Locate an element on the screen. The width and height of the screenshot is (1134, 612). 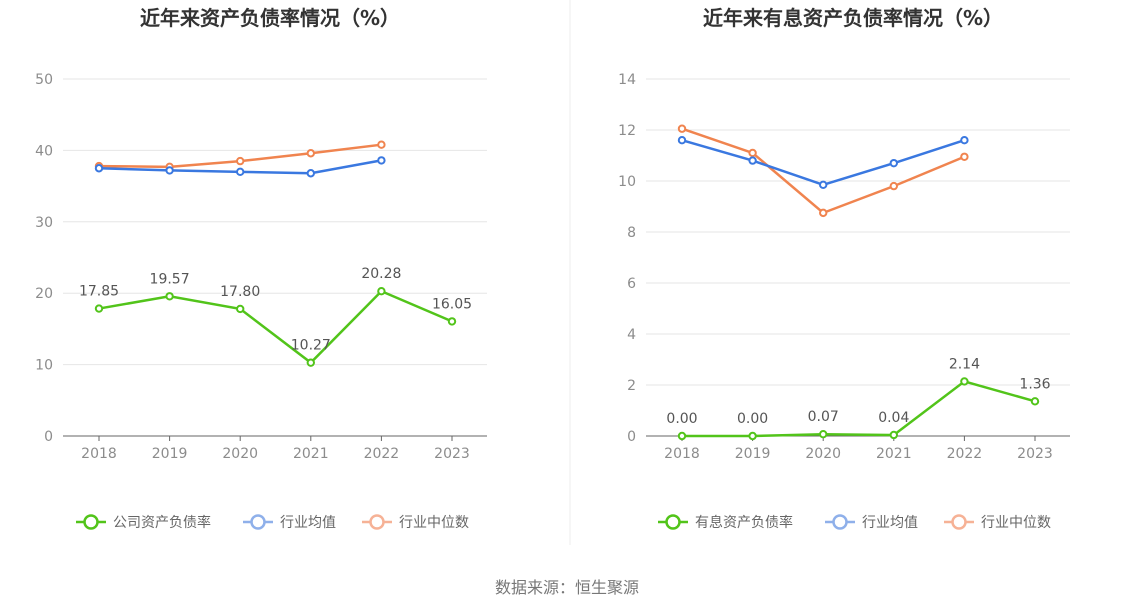
data-label: 16.05 is located at coordinates (452, 304).